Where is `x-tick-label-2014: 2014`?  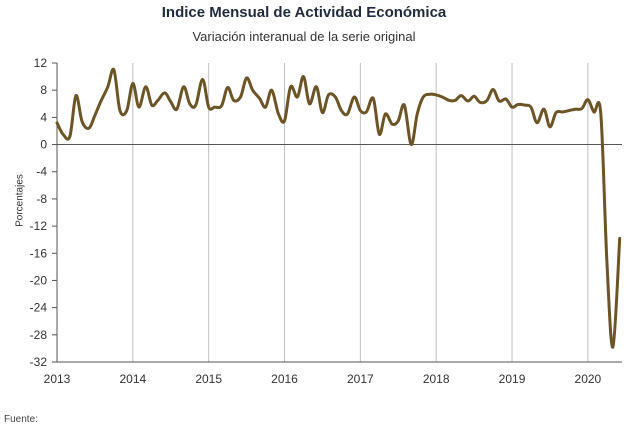 x-tick-label-2014: 2014 is located at coordinates (132, 379).